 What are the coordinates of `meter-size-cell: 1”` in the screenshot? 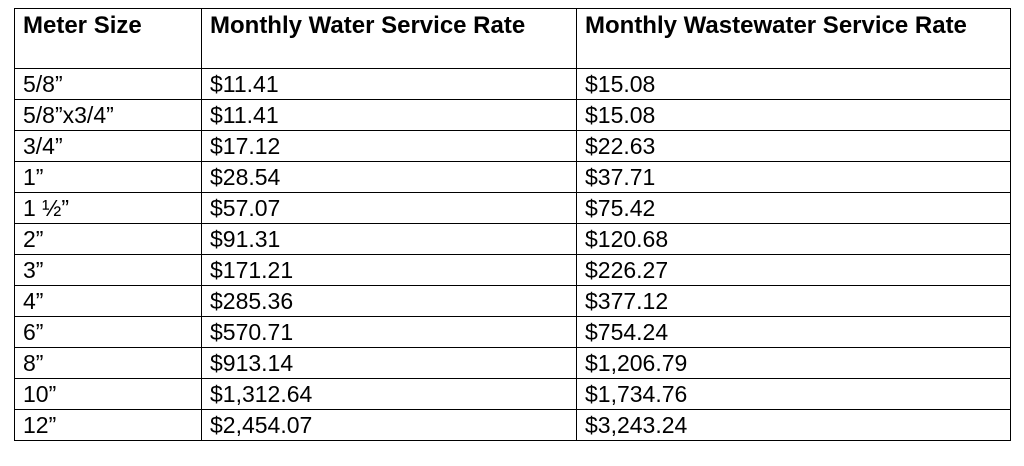 It's located at (108, 177).